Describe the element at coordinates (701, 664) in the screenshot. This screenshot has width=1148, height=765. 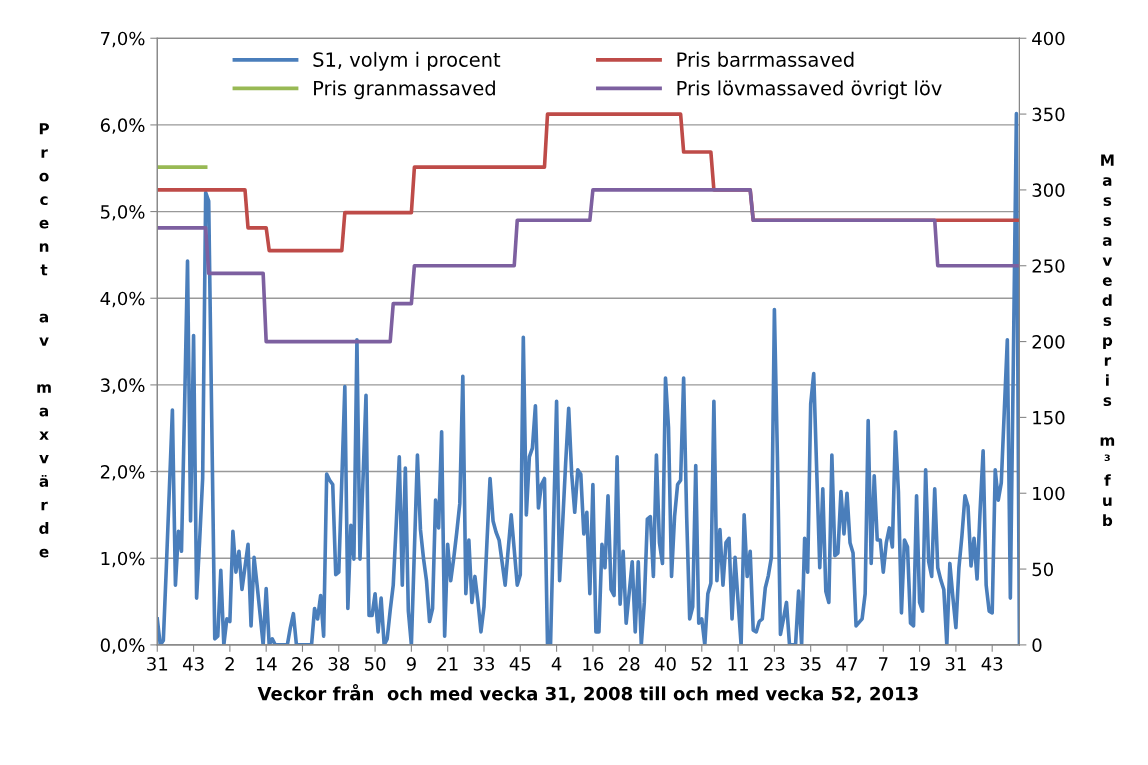
I see `x-tick-label: 52` at that location.